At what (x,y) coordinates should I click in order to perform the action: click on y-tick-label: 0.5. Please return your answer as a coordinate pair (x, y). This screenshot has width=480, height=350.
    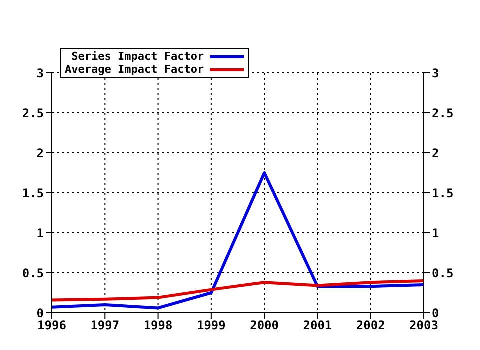
    Looking at the image, I should click on (33, 273).